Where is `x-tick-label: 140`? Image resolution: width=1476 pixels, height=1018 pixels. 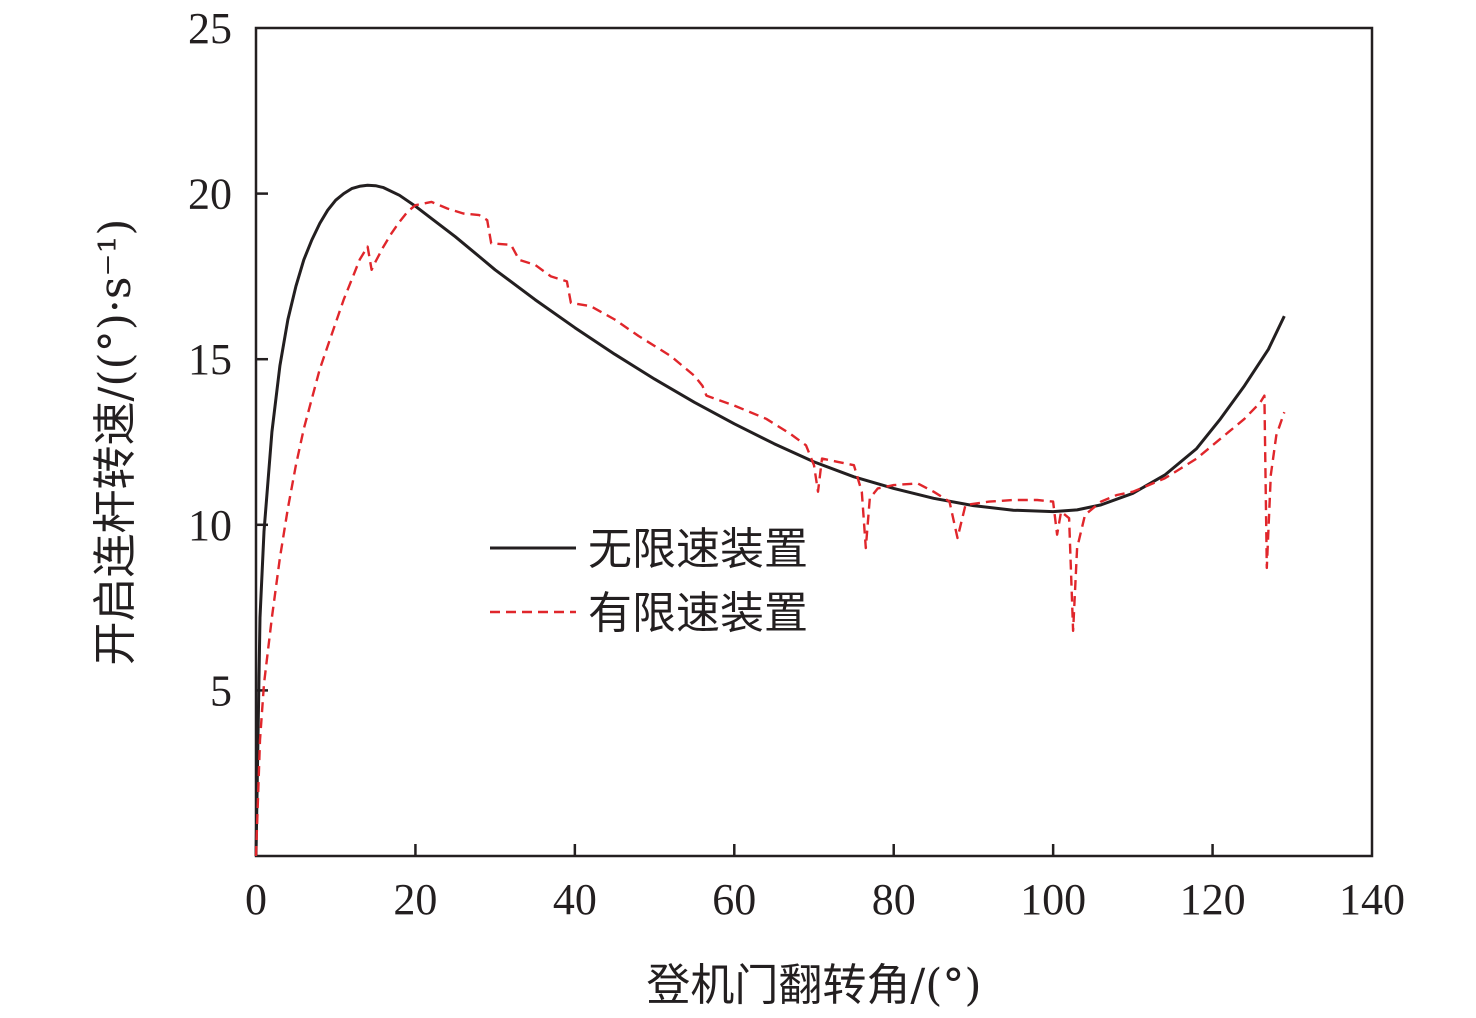 x-tick-label: 140 is located at coordinates (1372, 899).